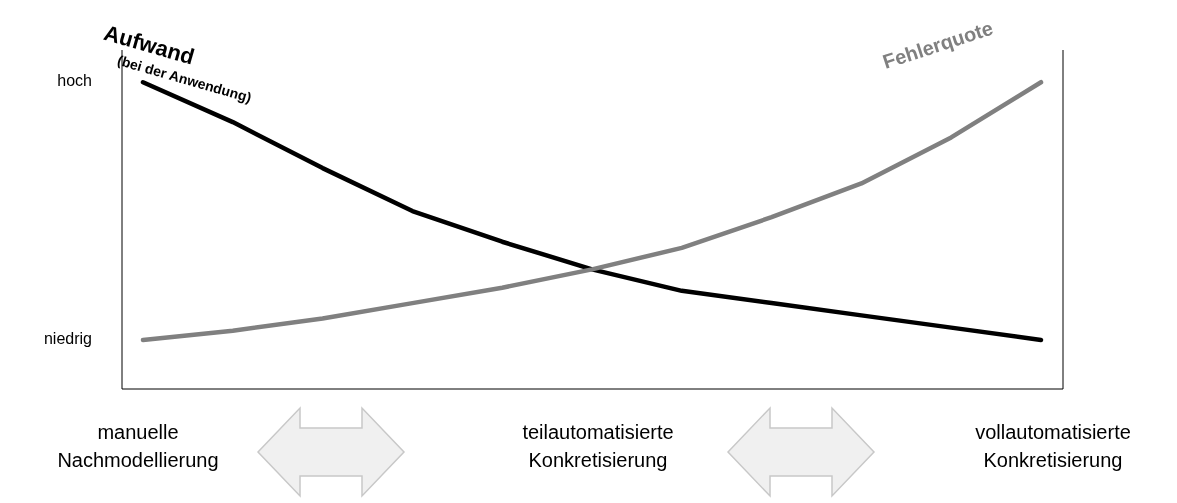  I want to click on text: niedrig, so click(67, 339).